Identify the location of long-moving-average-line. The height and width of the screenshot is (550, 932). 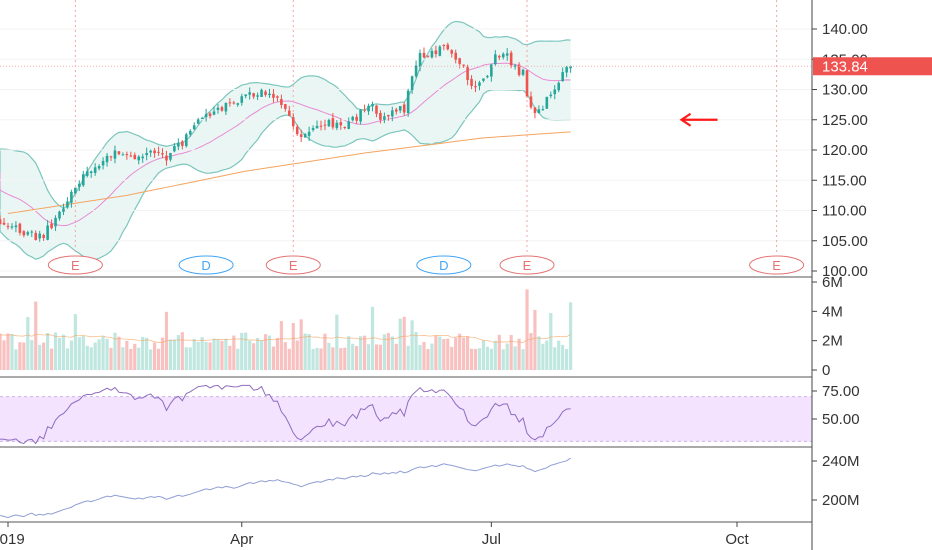
(289, 173).